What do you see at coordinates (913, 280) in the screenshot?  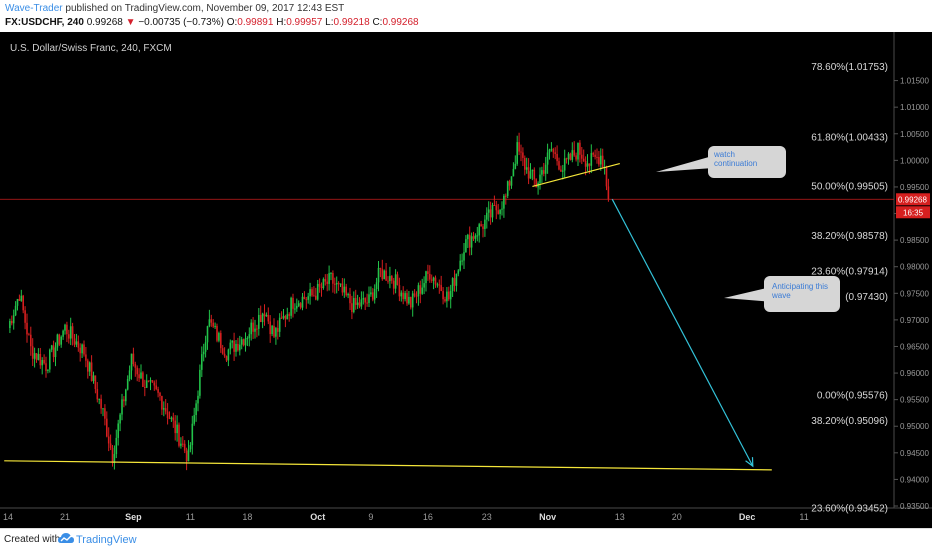 I see `price-axis` at bounding box center [913, 280].